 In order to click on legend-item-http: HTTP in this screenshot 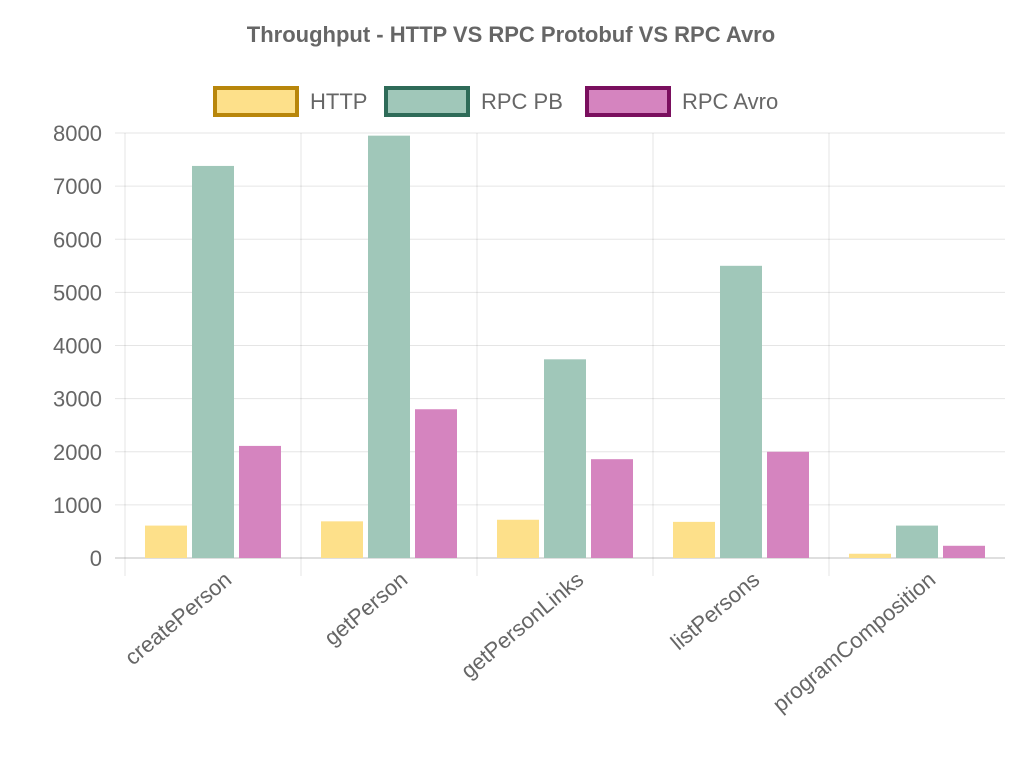, I will do `click(290, 101)`.